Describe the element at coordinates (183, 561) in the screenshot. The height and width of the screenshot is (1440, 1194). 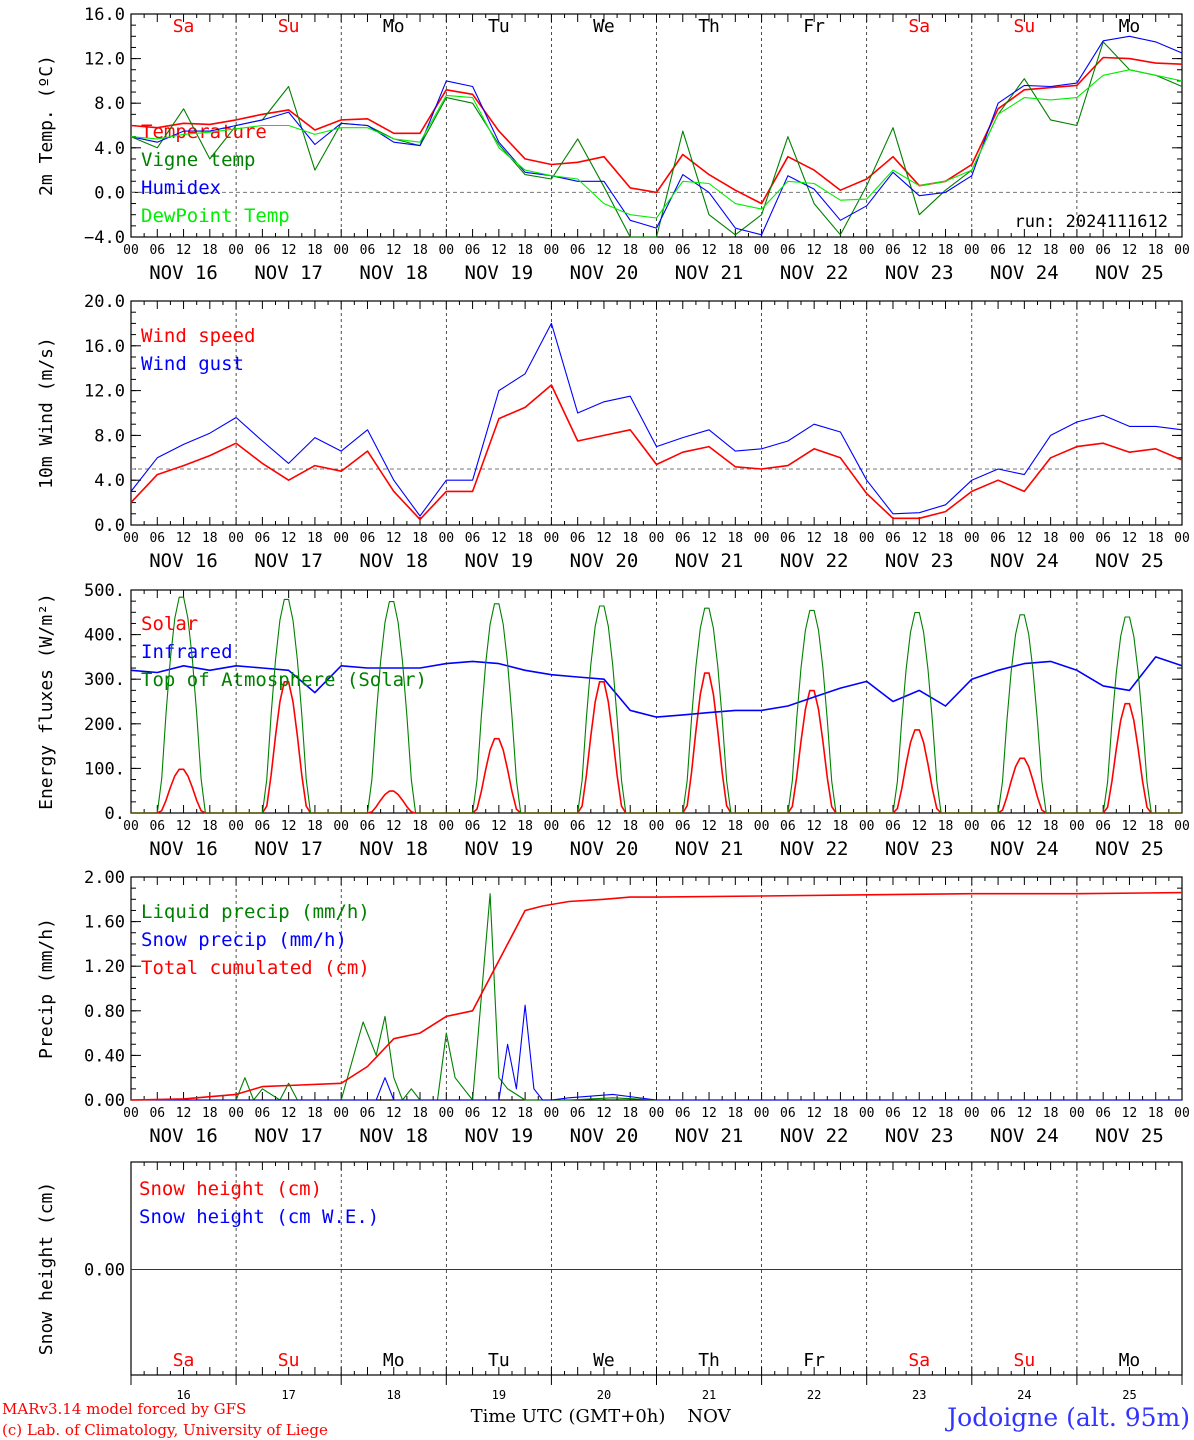
I see `date-label: NOV 16` at that location.